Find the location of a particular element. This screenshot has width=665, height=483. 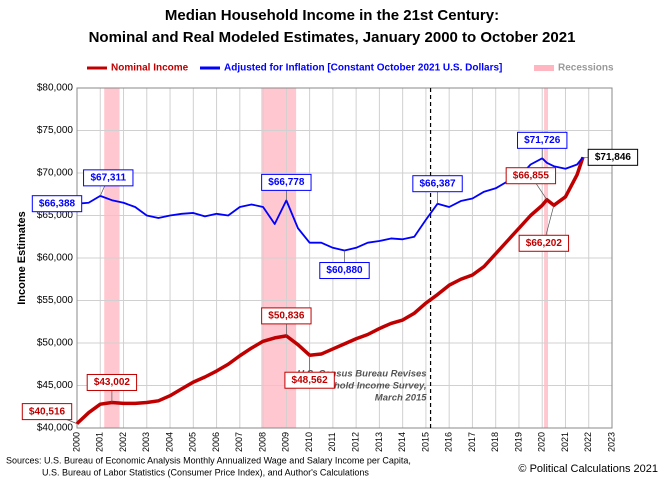

x-tick-label: 2017 is located at coordinates (472, 442).